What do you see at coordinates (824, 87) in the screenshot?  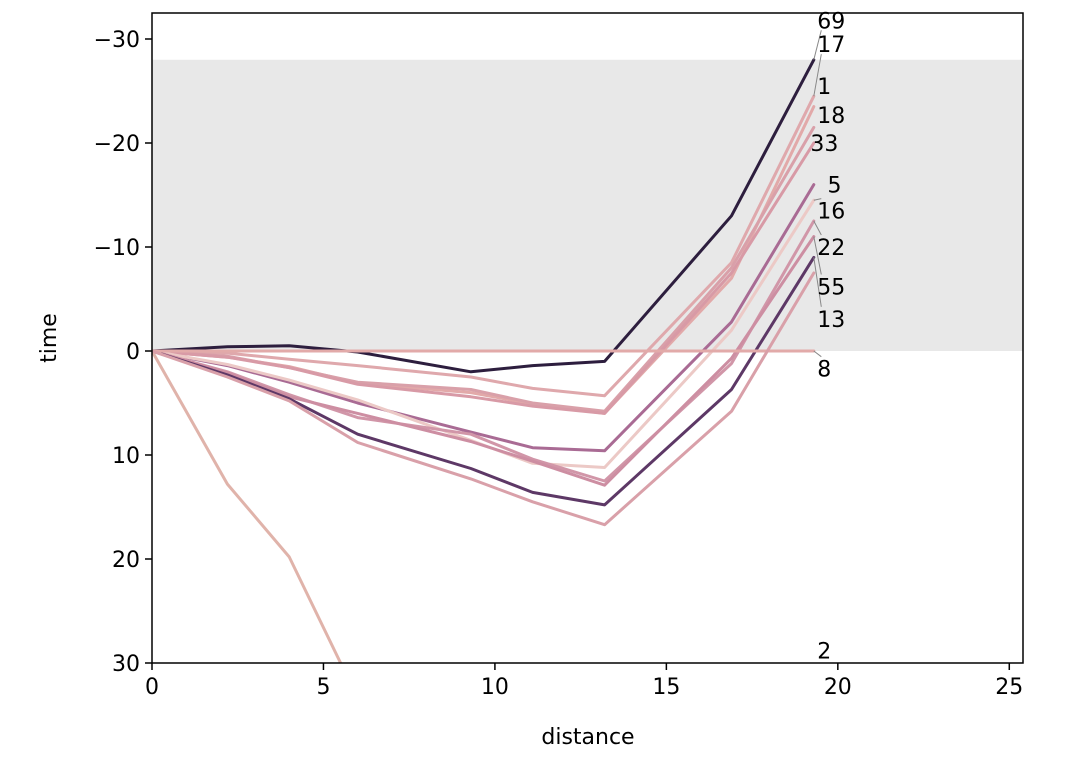 I see `end-label-1: 1` at bounding box center [824, 87].